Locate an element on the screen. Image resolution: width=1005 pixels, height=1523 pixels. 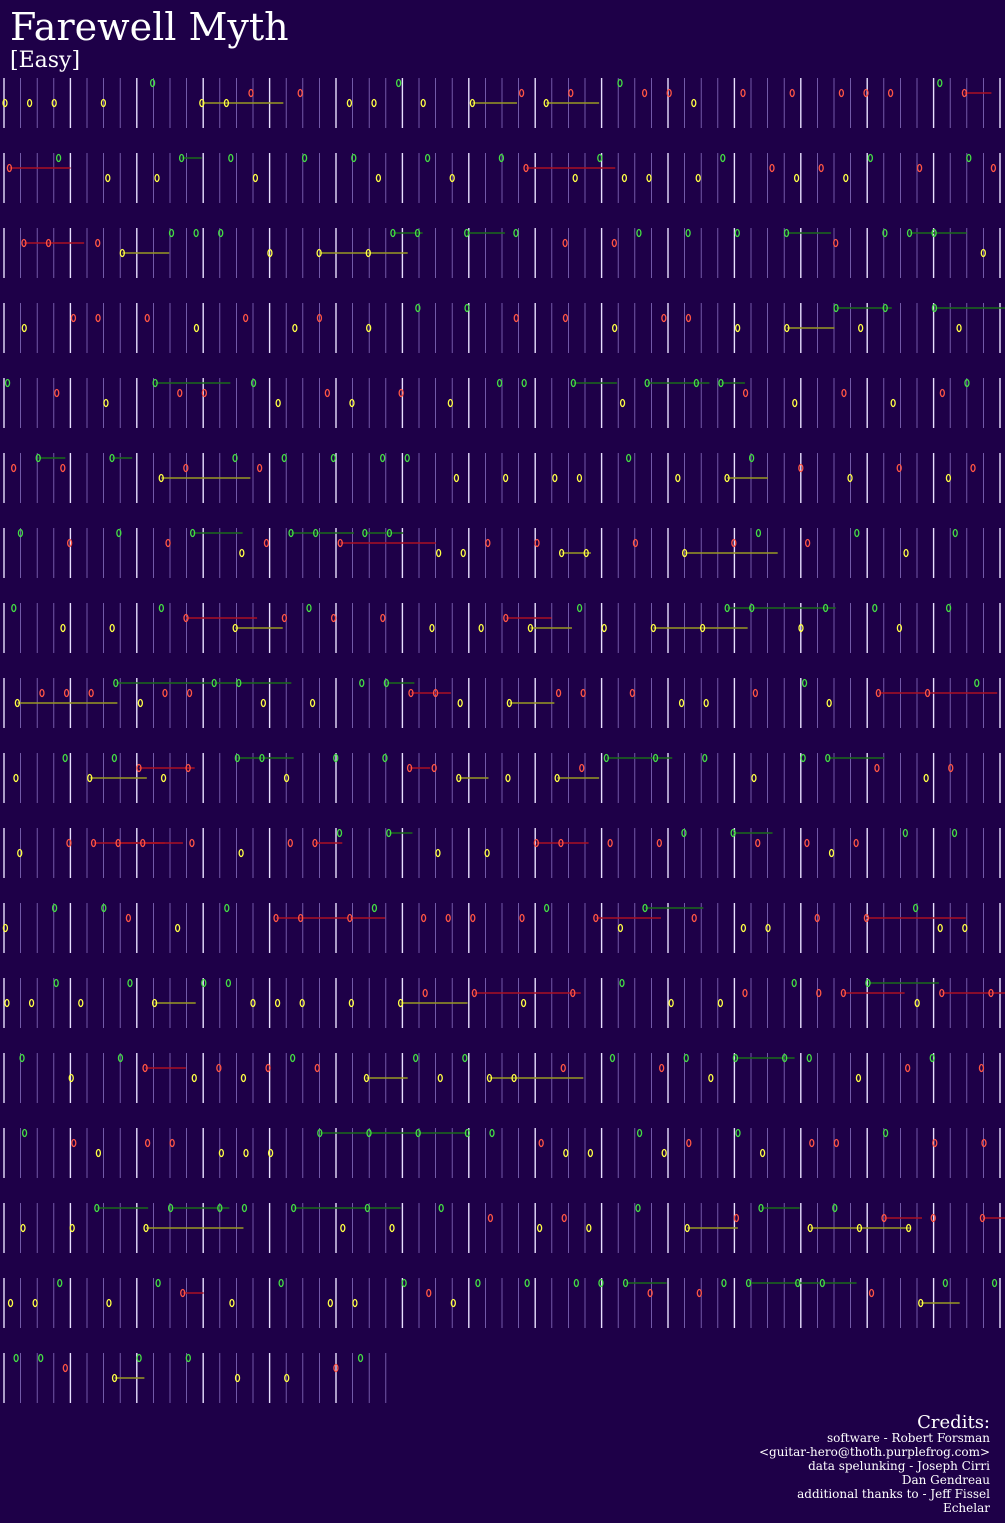
song-title: Farewell Myth is located at coordinates (149, 27).